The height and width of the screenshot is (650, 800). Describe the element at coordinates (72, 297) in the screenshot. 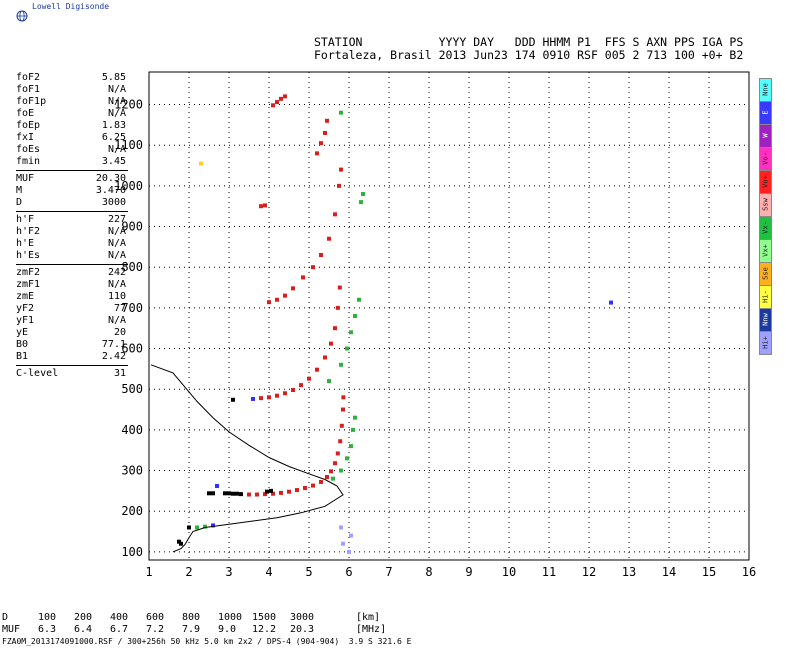

I see `param-row: zmE 110` at that location.